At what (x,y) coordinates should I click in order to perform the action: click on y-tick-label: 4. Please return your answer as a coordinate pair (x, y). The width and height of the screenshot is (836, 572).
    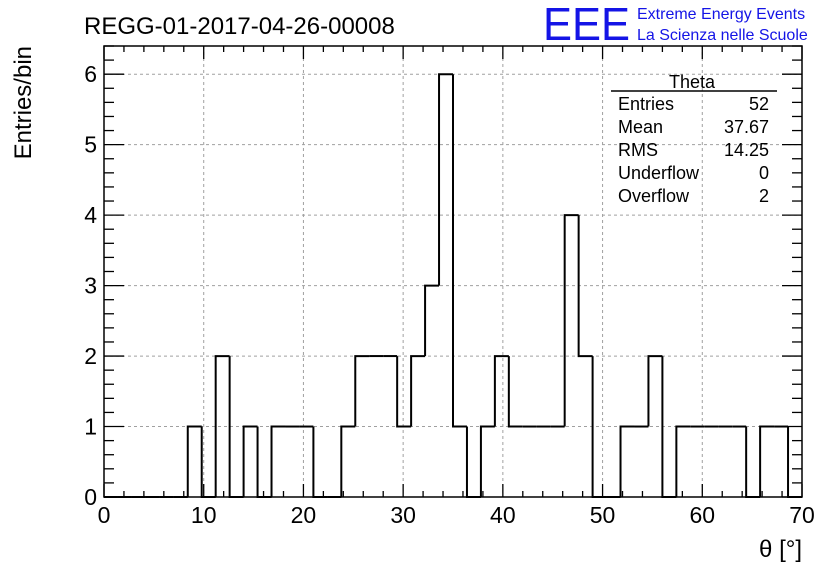
    Looking at the image, I should click on (90, 215).